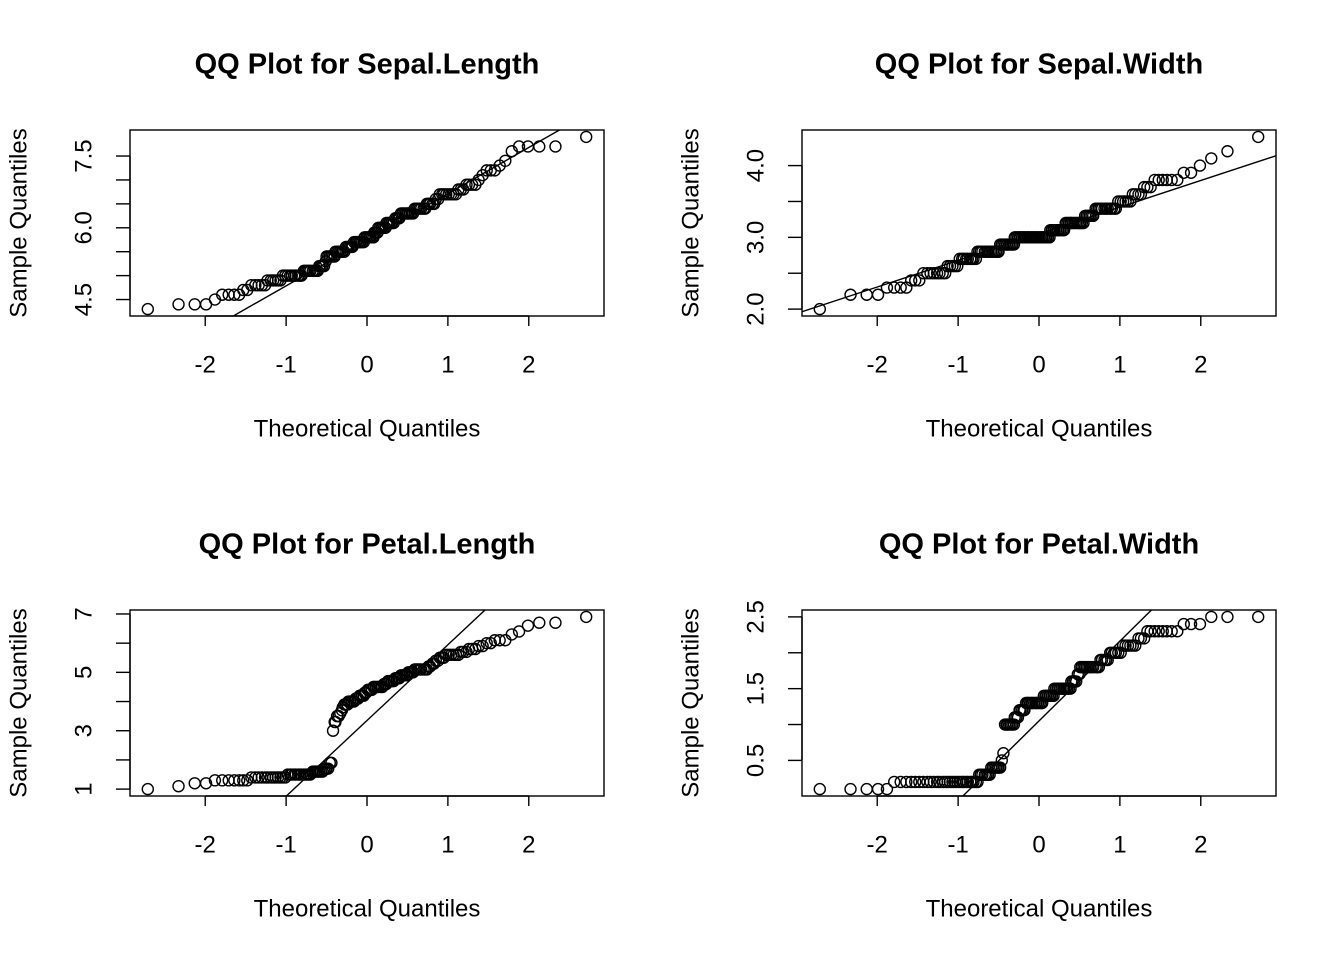  I want to click on panel-title: QQ Plot for Petal.Width, so click(1039, 545).